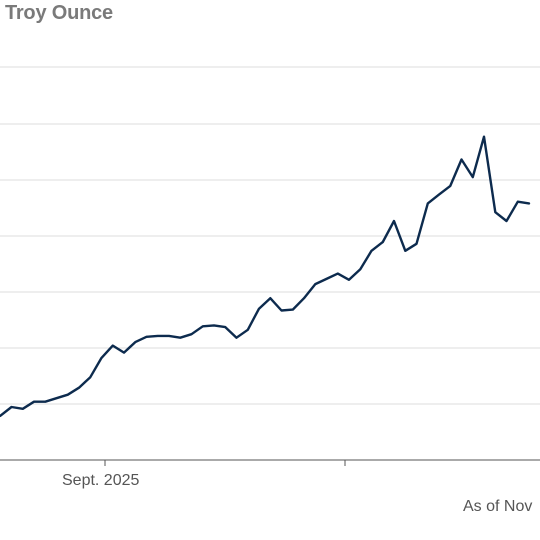 This screenshot has width=540, height=540. What do you see at coordinates (498, 506) in the screenshot?
I see `as-of-footnote: As of Nov` at bounding box center [498, 506].